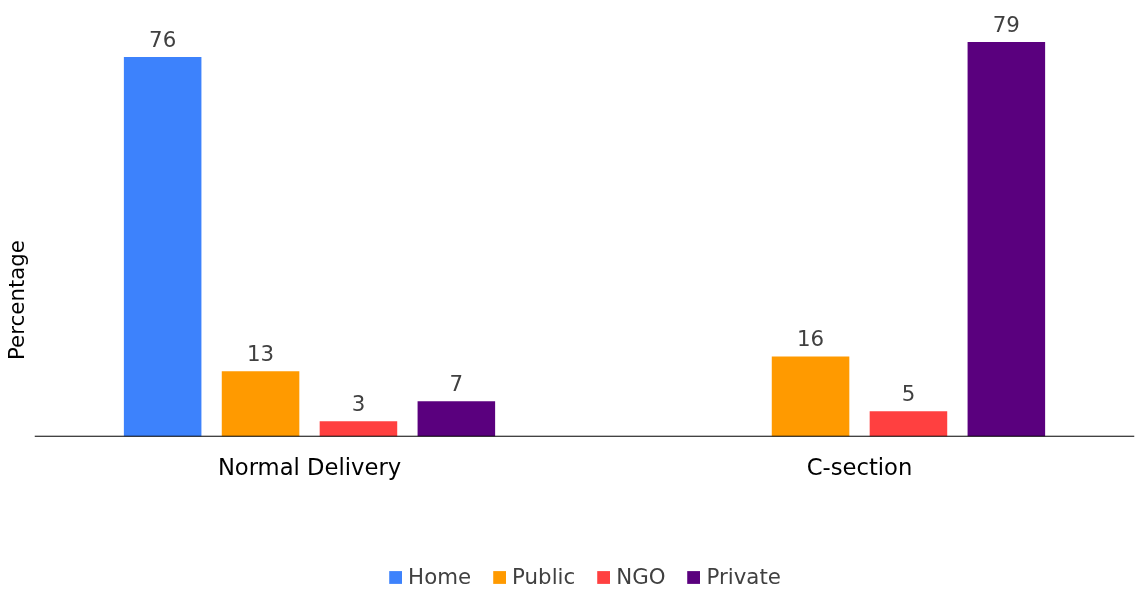  I want to click on legend-label: Public, so click(544, 576).